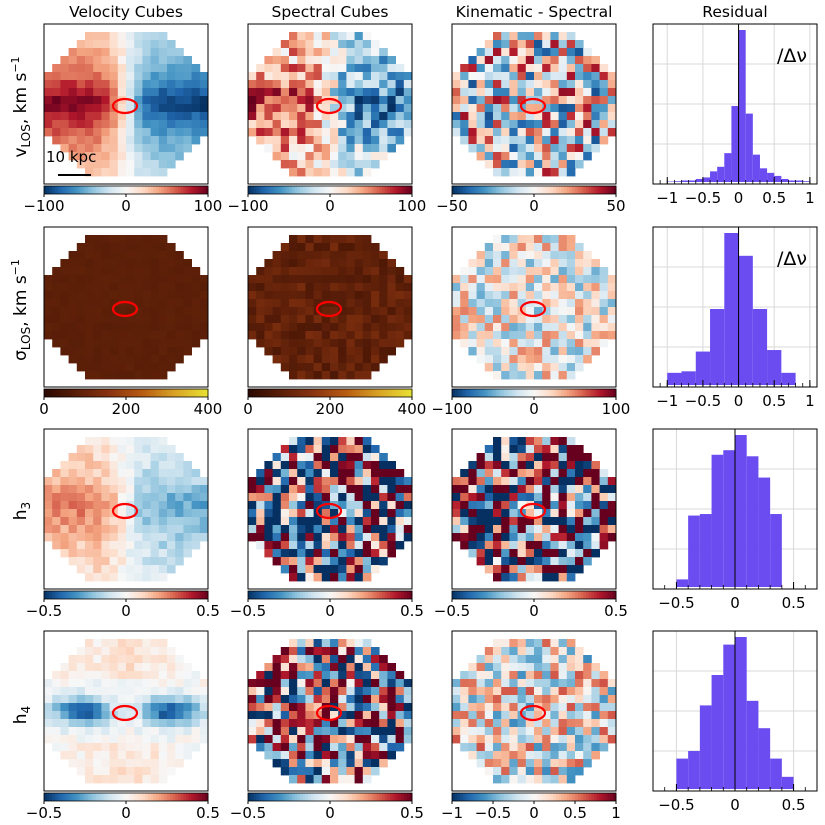 This screenshot has width=825, height=825. Describe the element at coordinates (208, 206) in the screenshot. I see `colorbar-tick-label: 100` at that location.